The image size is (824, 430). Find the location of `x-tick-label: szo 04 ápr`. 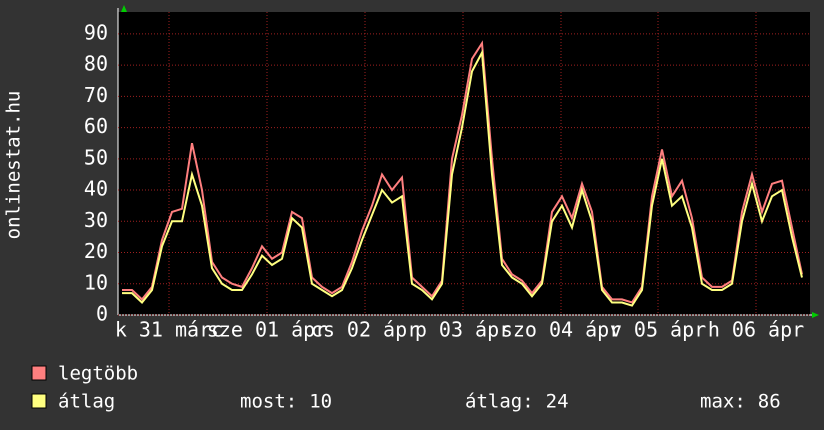

x-tick-label: szo 04 ápr is located at coordinates (561, 330).